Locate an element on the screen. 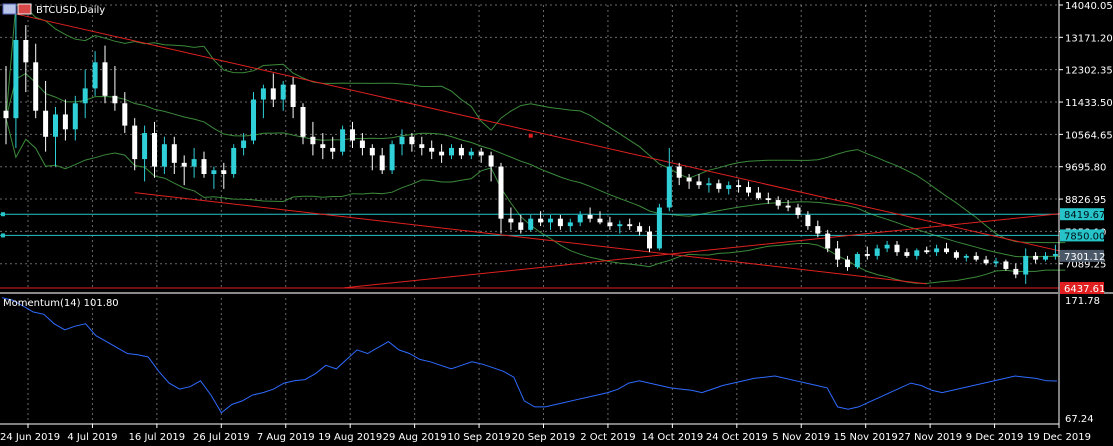 This screenshot has width=1113, height=446. time-tick-label: 29 Aug 2019 is located at coordinates (415, 437).